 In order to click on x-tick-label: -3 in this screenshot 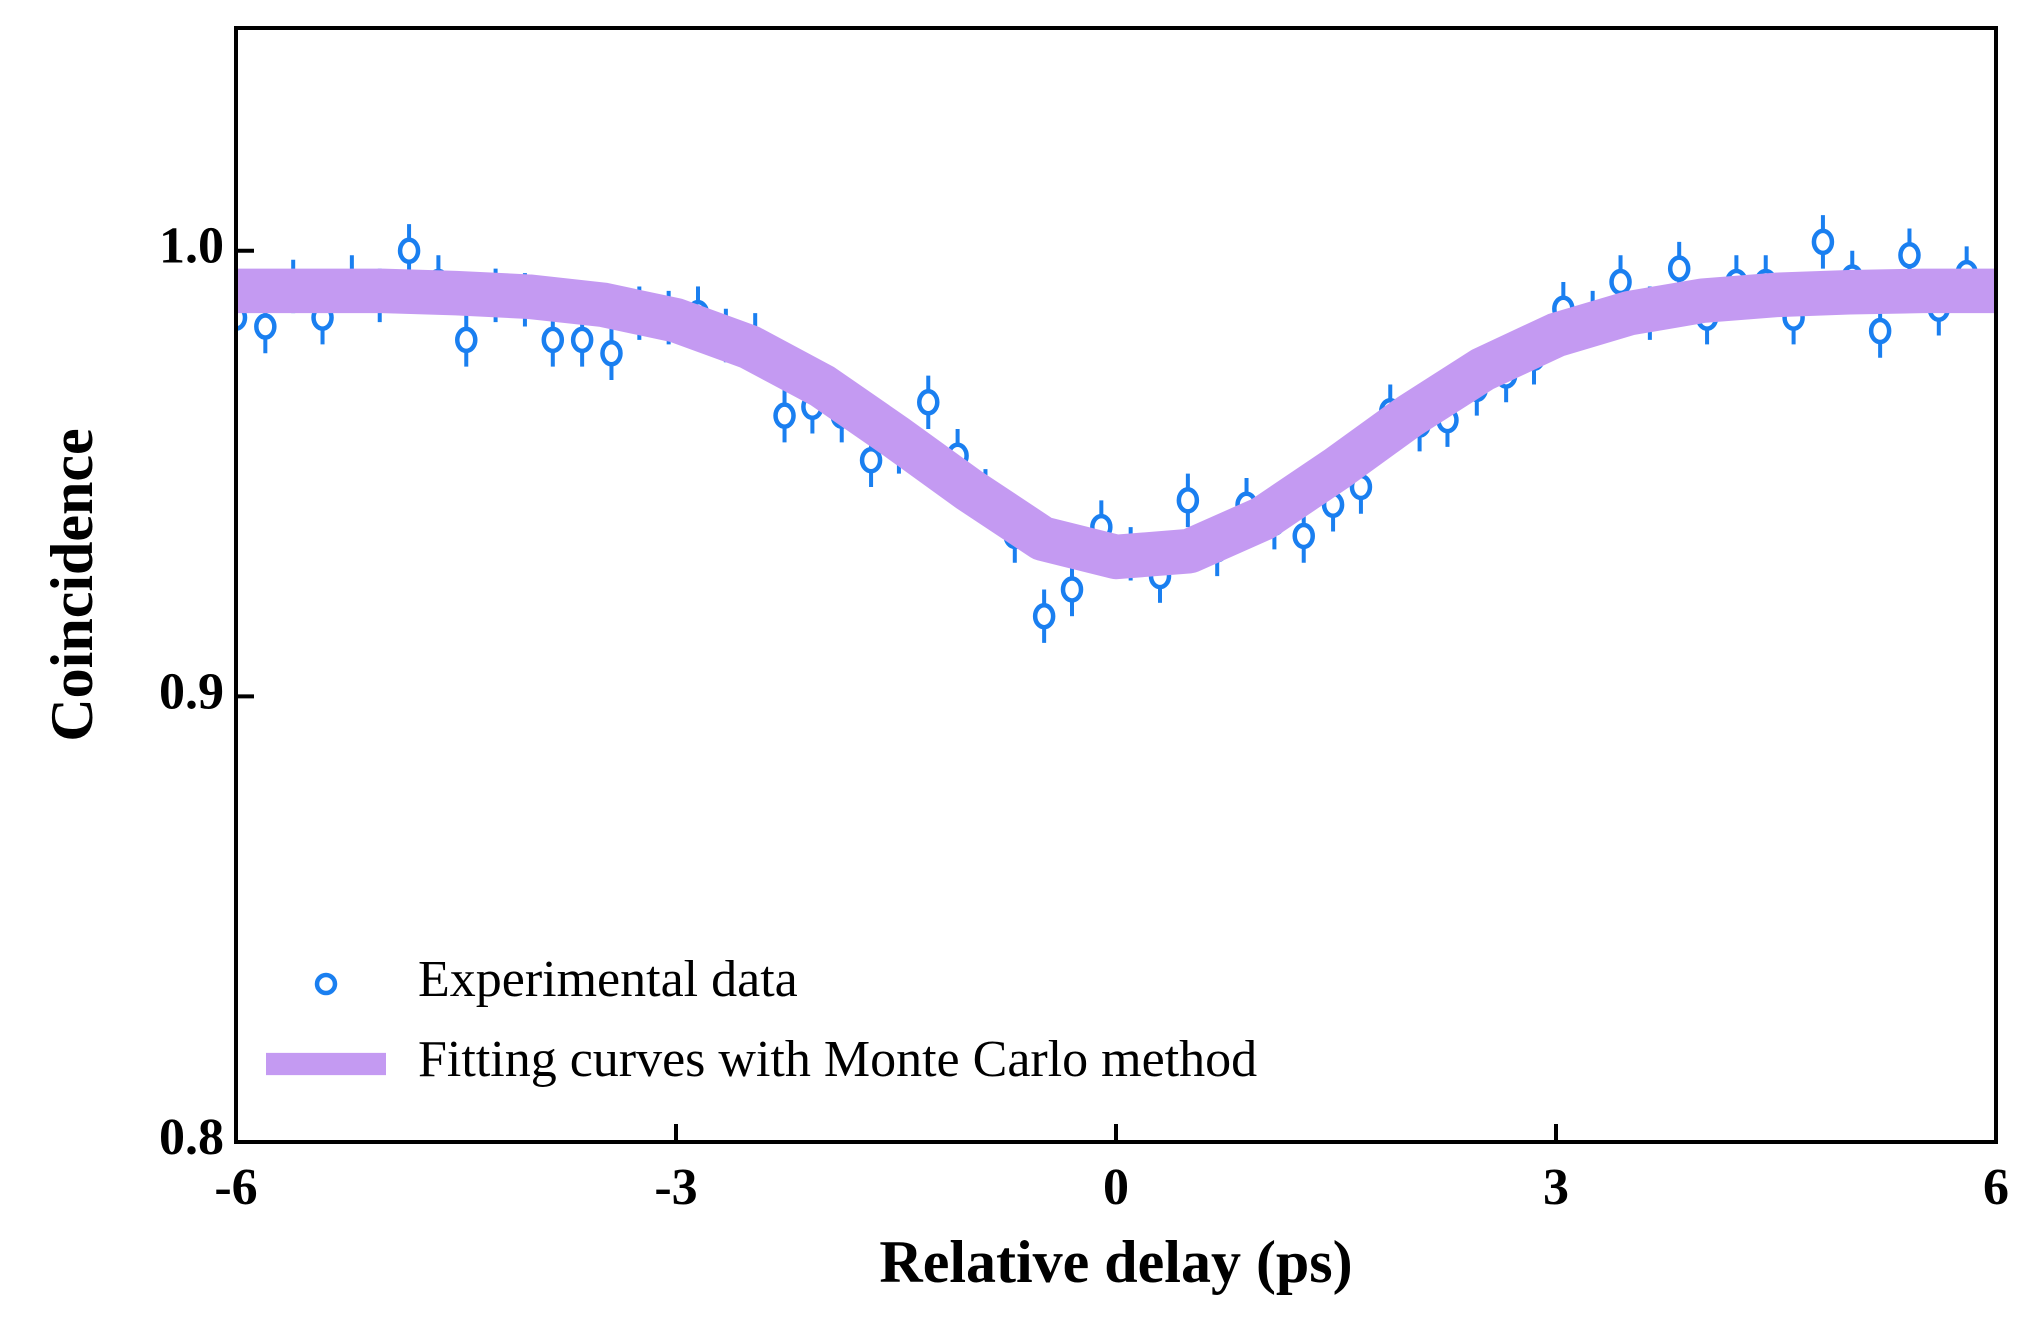, I will do `click(675, 1187)`.